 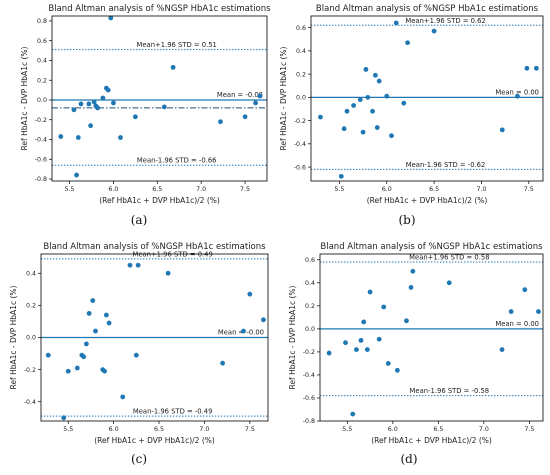 I want to click on mean-label: Mean = -0.00, so click(x=241, y=333).